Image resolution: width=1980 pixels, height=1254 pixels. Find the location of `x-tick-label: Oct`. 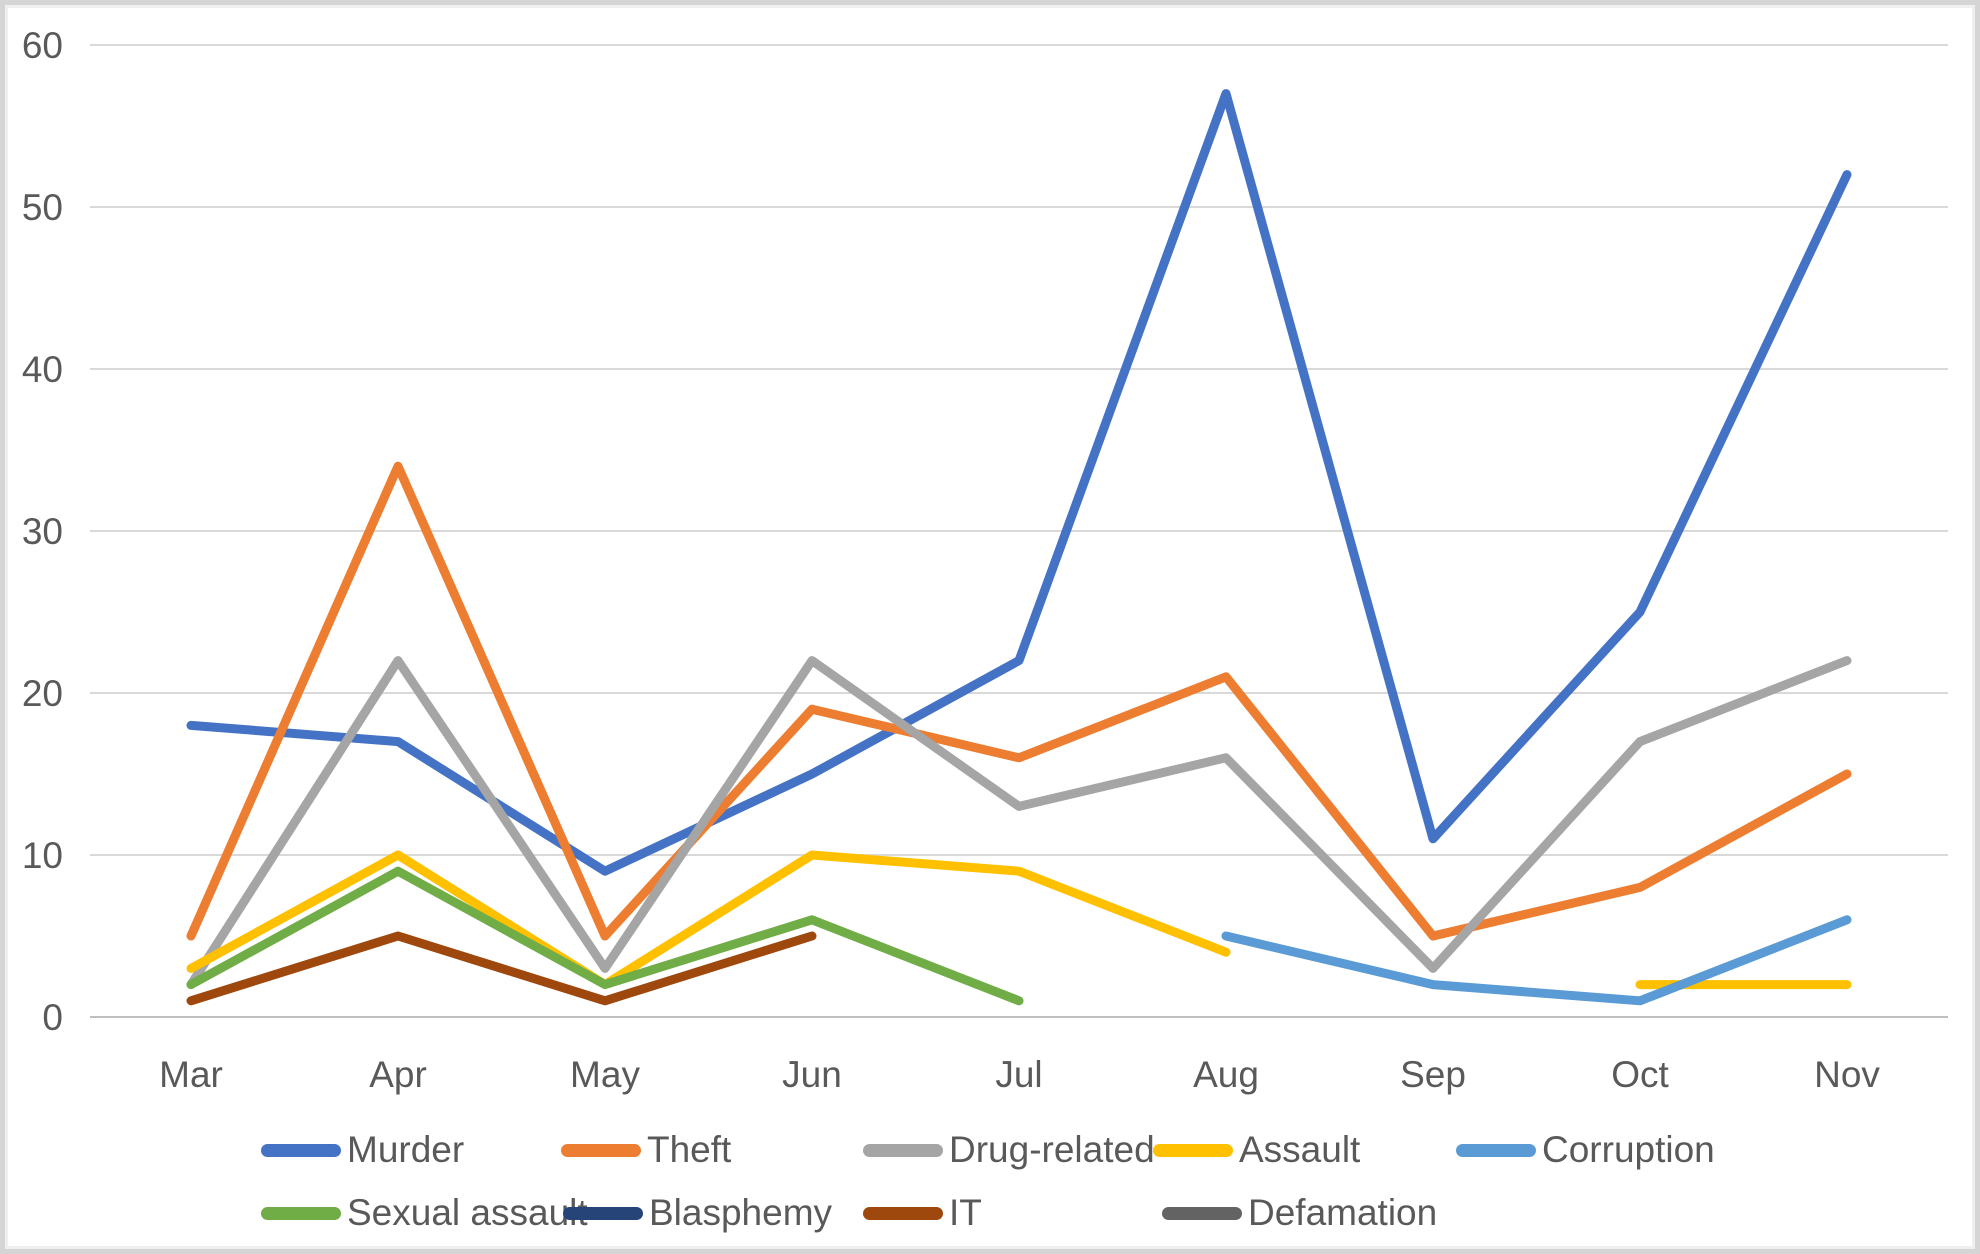

x-tick-label: Oct is located at coordinates (1640, 1074).